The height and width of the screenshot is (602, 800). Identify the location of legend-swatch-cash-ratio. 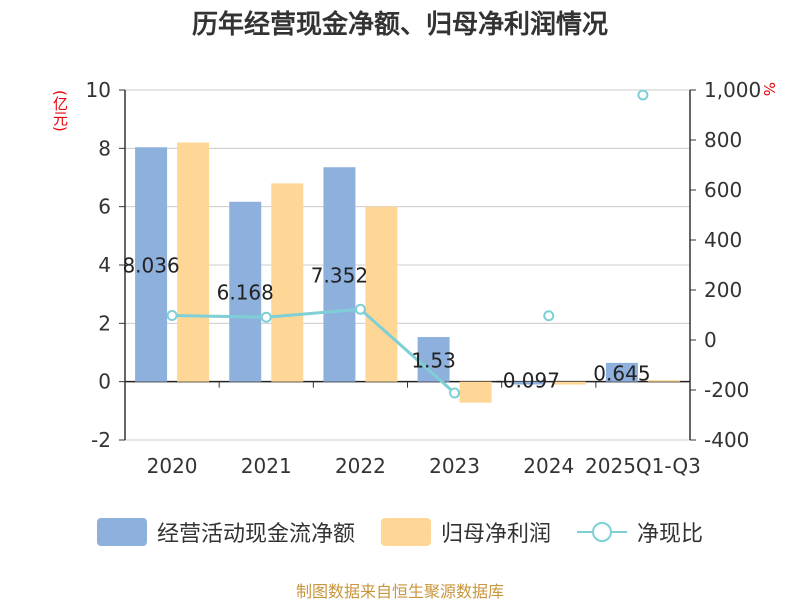
(602, 532).